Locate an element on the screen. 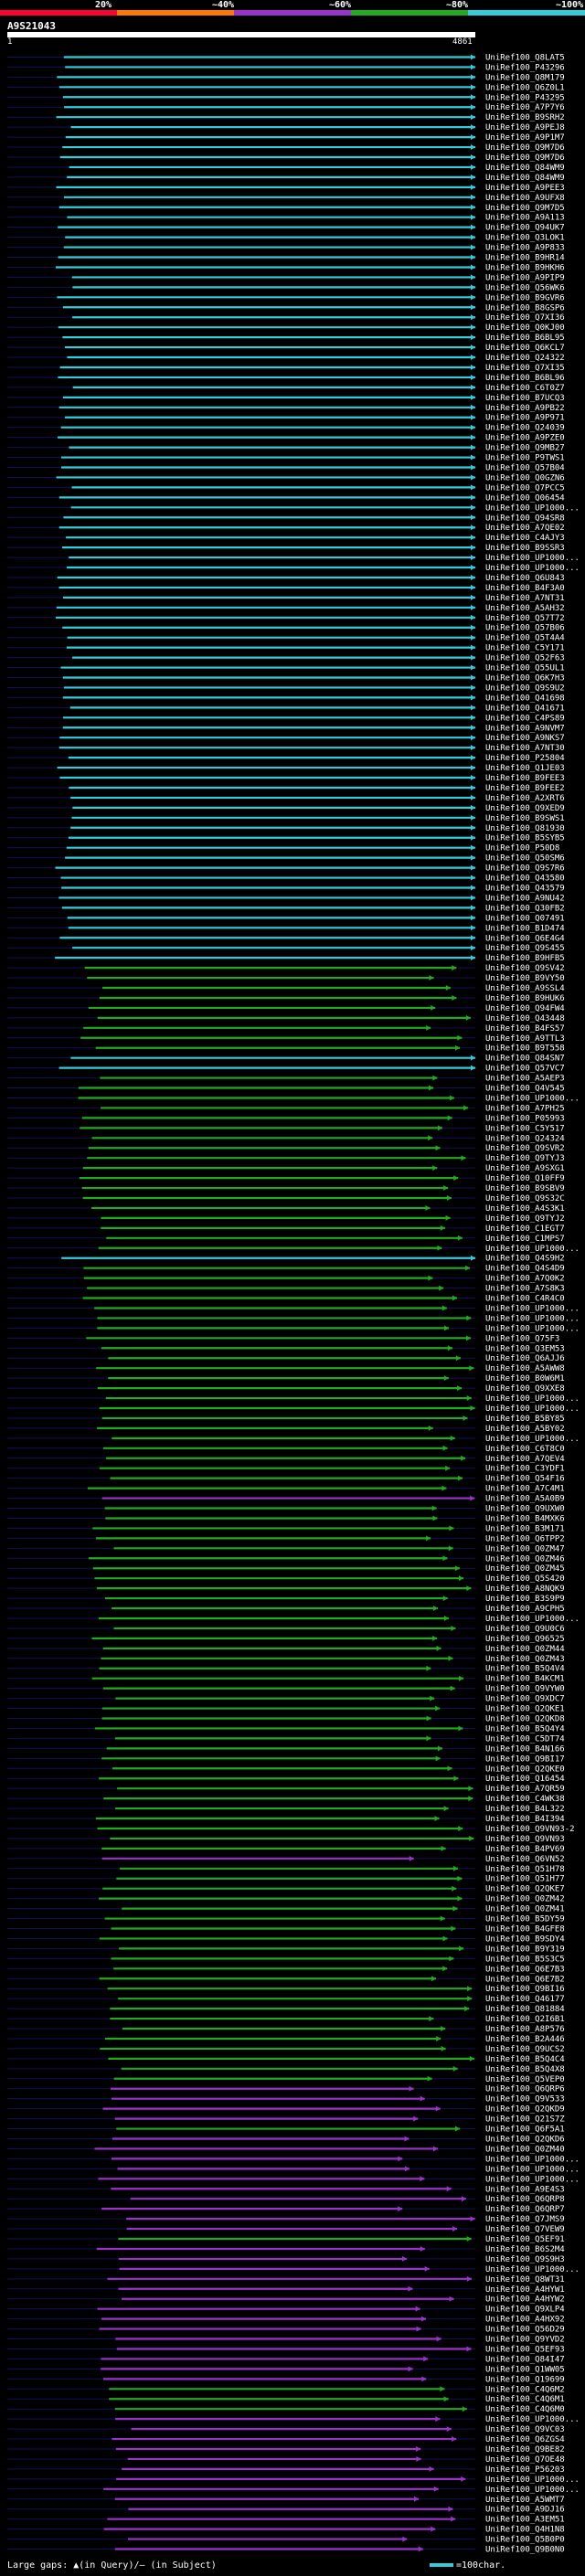 The image size is (585, 2576). hit-label: UniRef100_Q57VC7 is located at coordinates (525, 1069).